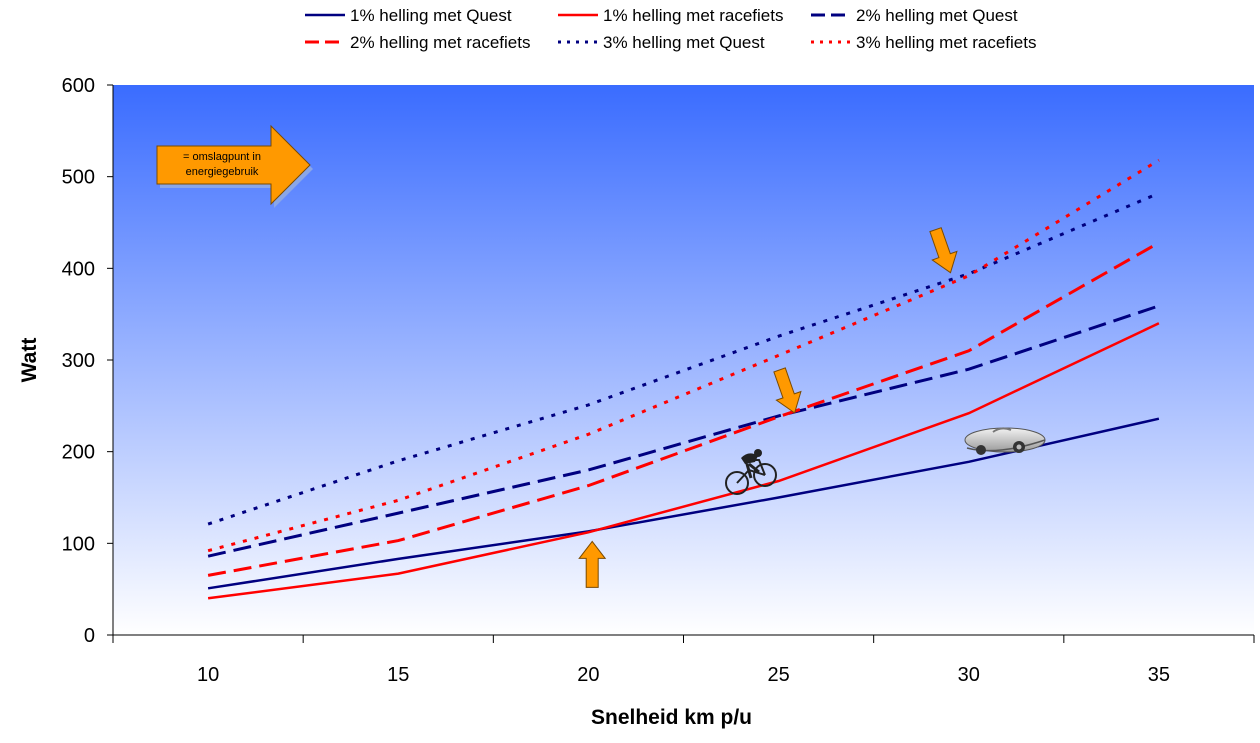 The image size is (1260, 743). I want to click on y-tick-label: 400, so click(78, 269).